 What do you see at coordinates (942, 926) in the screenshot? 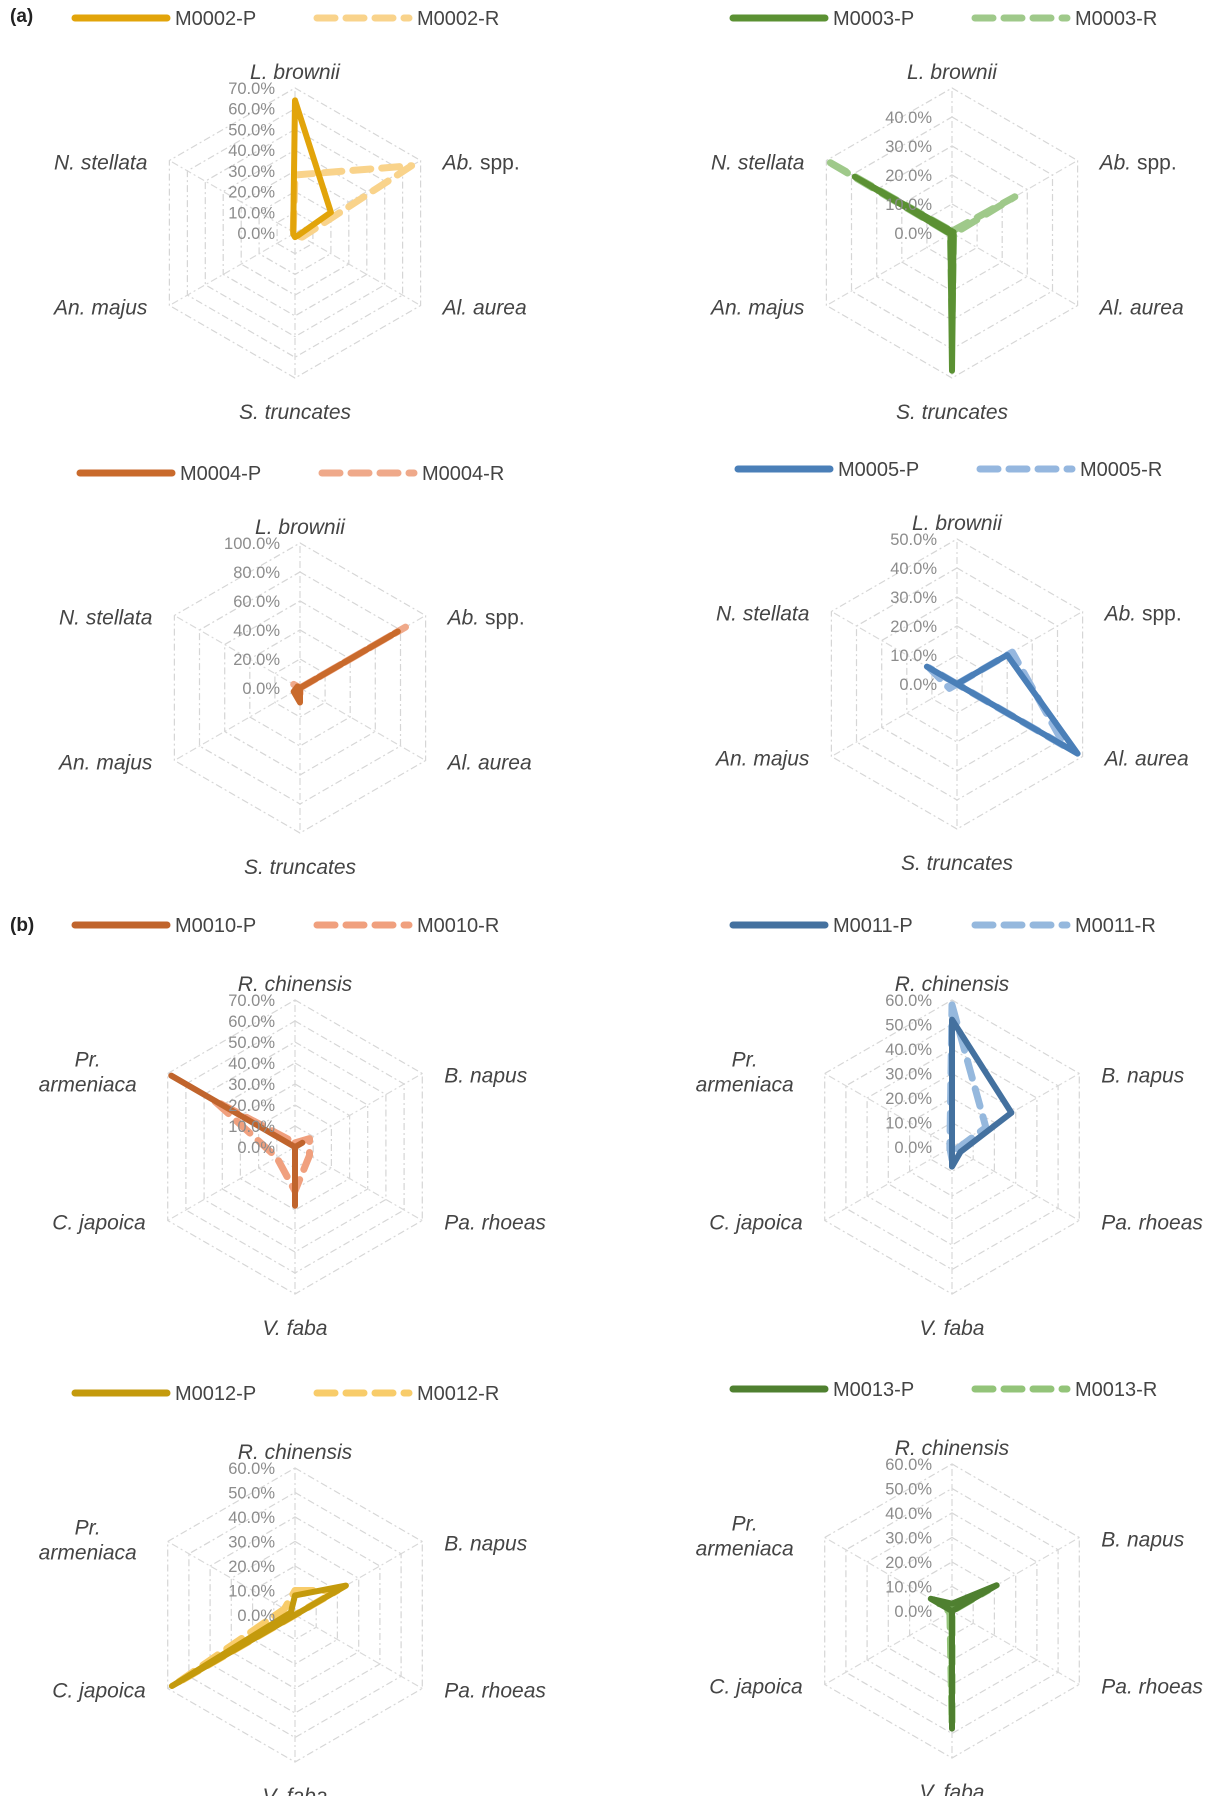
I see `legend: M0011-P M0011-R` at bounding box center [942, 926].